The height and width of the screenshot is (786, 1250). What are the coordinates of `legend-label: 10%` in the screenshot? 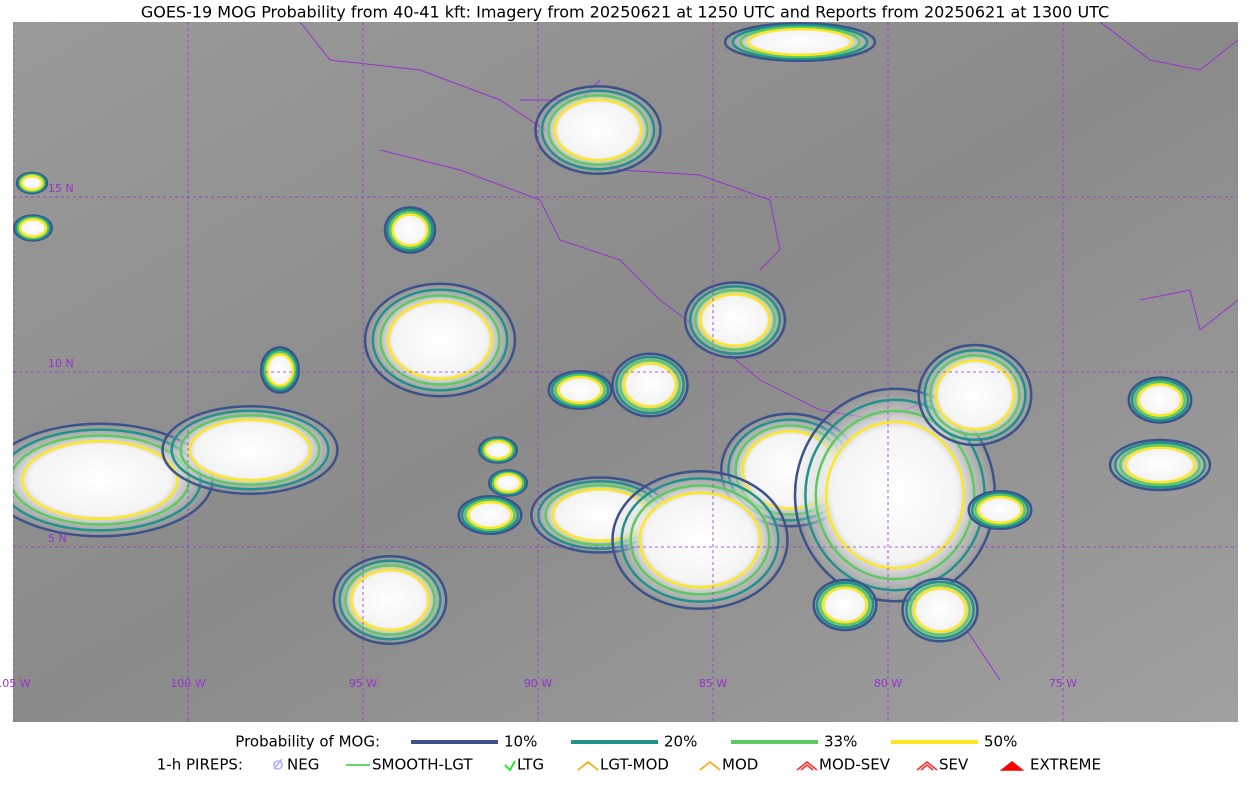 It's located at (520, 742).